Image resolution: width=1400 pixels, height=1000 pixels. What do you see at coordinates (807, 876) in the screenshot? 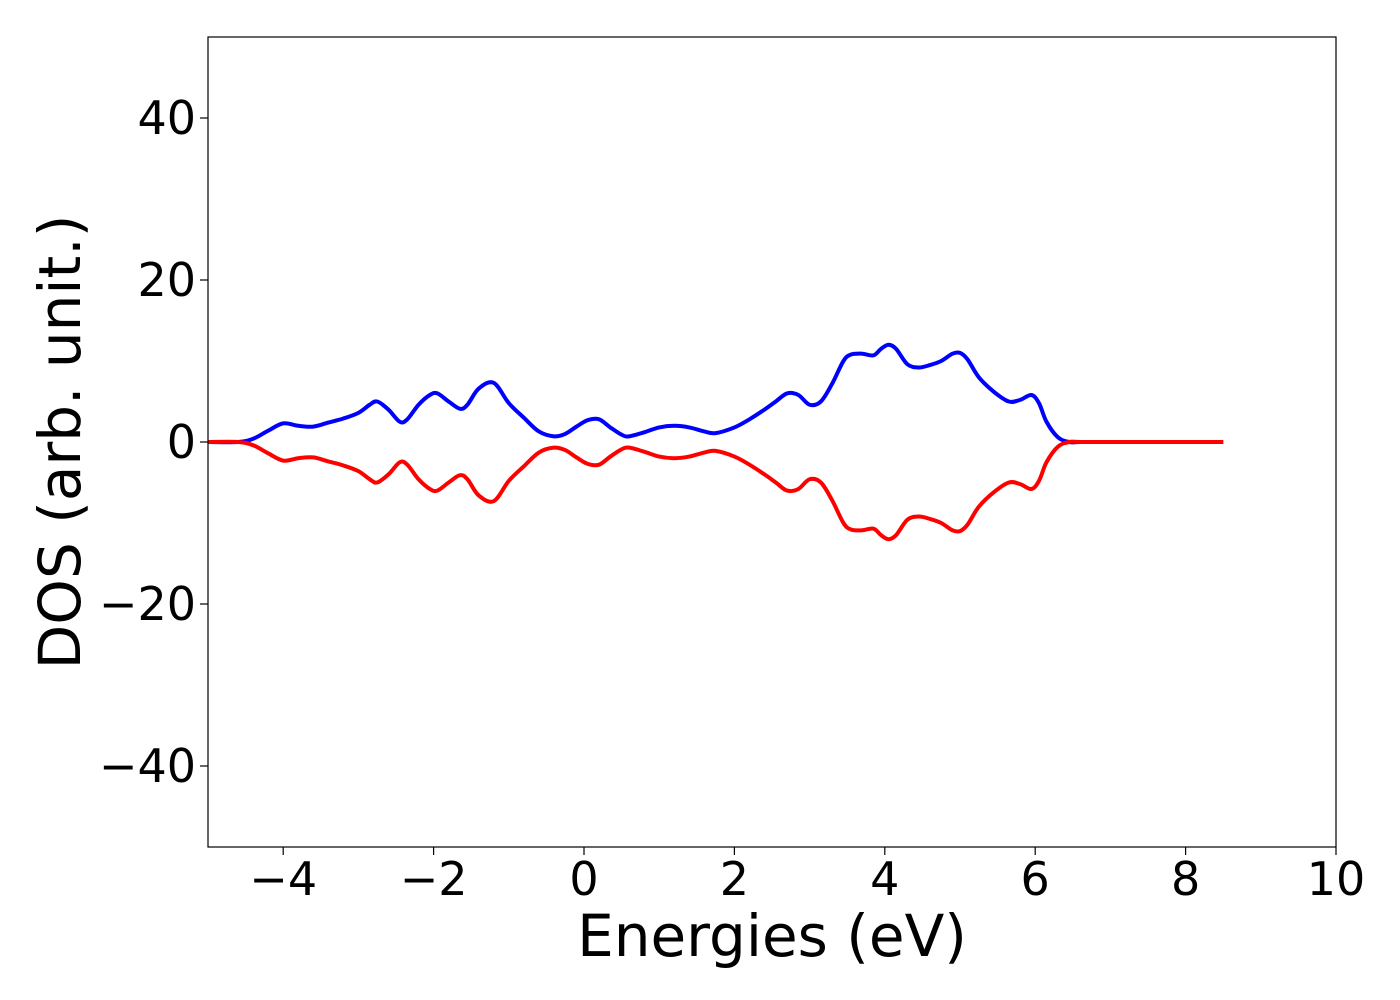
I see `x-axis: −4 −2 0 2 4 6 8 10` at bounding box center [807, 876].